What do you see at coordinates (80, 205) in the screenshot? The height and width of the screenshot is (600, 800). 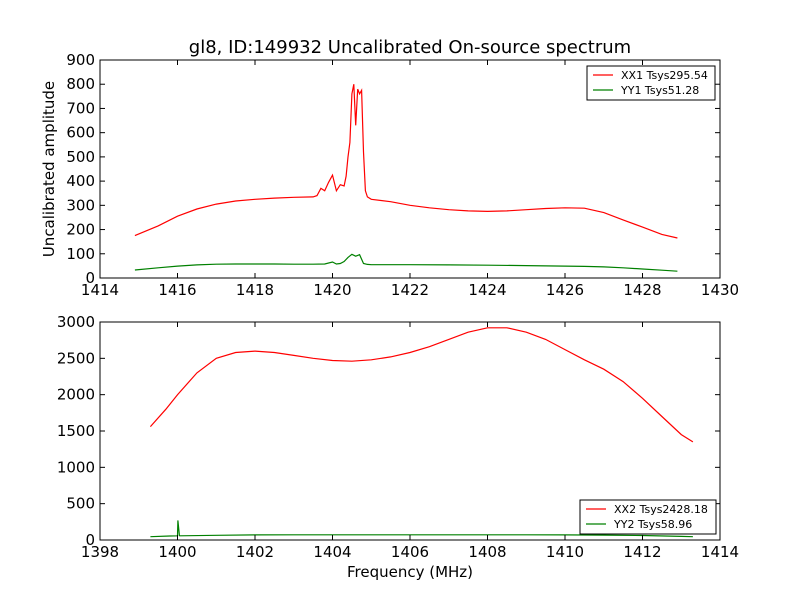 I see `y-tick-label: 300` at bounding box center [80, 205].